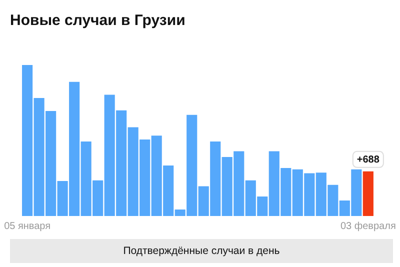  What do you see at coordinates (27, 226) in the screenshot?
I see `x-tick-label: 05 января` at bounding box center [27, 226].